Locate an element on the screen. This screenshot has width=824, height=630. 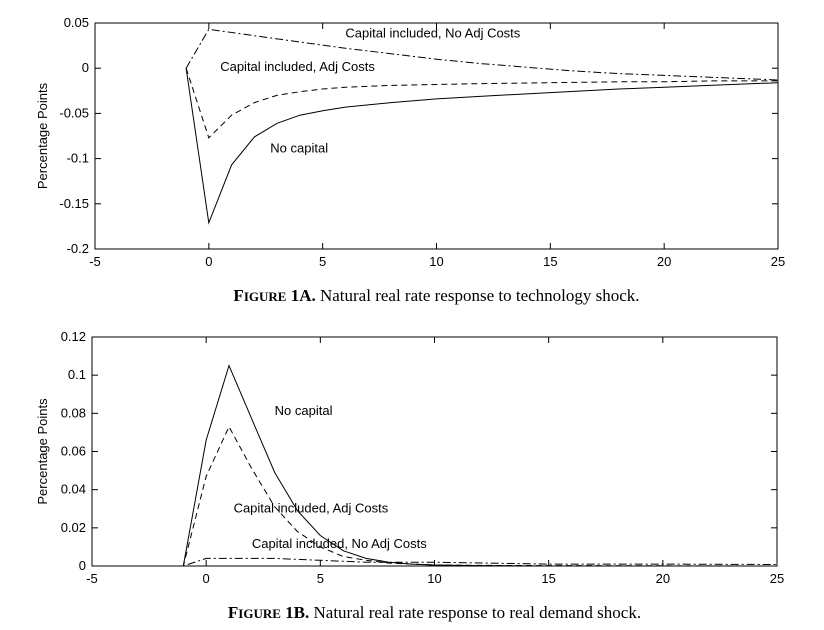
y-tick-label: -0.15 is located at coordinates (74, 203).